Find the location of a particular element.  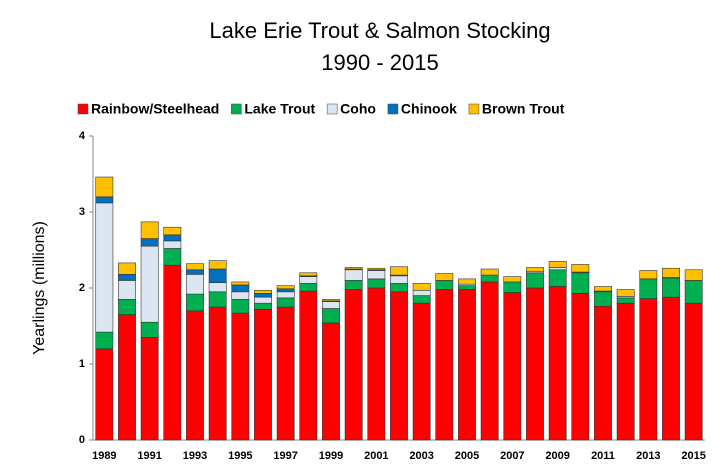

x-tick-label: 1999 is located at coordinates (331, 456).